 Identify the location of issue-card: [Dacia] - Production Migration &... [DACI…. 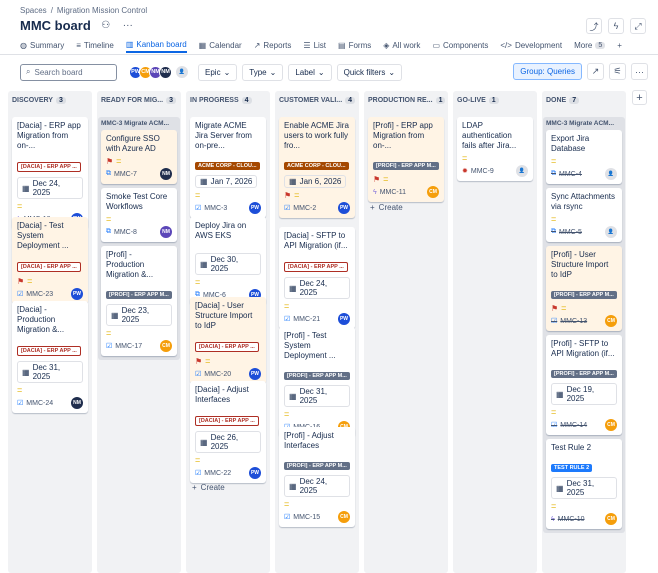
(50, 357).